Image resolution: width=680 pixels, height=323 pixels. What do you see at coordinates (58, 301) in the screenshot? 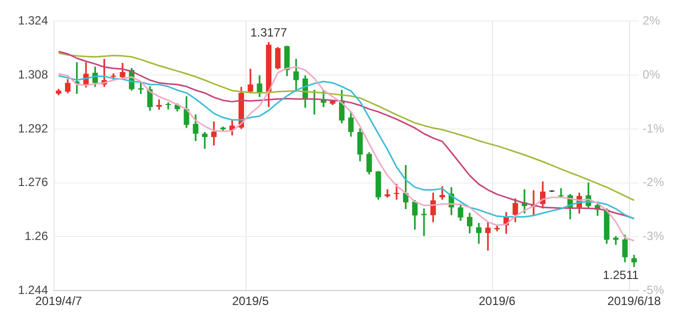
I see `x-tick-label: 2019/4/7` at bounding box center [58, 301].